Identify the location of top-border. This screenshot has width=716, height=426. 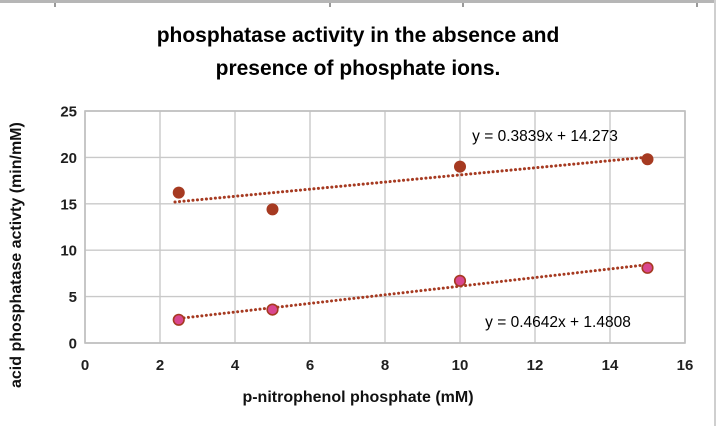
(358, 3).